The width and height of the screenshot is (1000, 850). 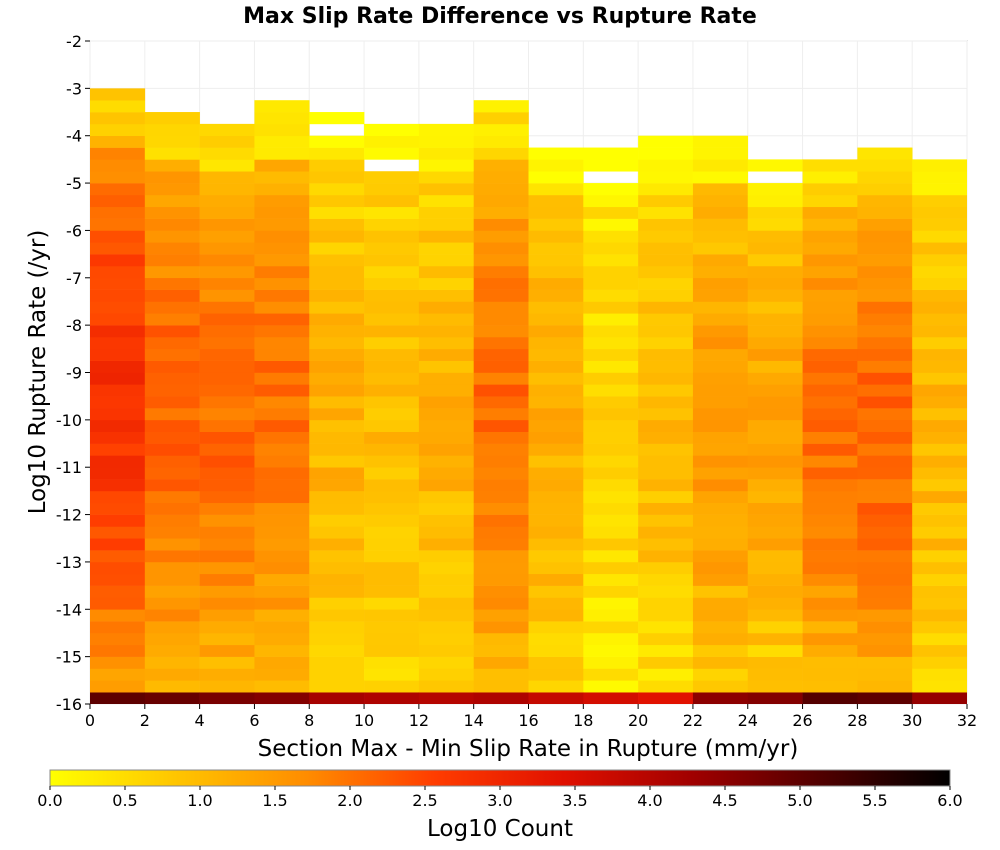 I want to click on y-tick-label: -2, so click(x=74, y=41).